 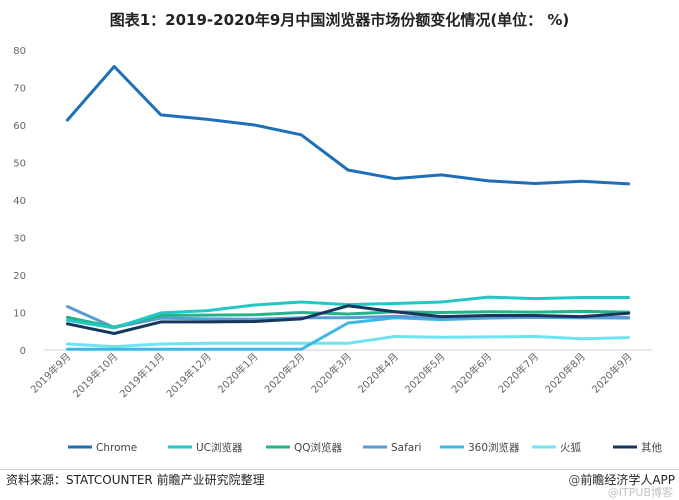 I want to click on y-tick-label: 20, so click(x=19, y=276).